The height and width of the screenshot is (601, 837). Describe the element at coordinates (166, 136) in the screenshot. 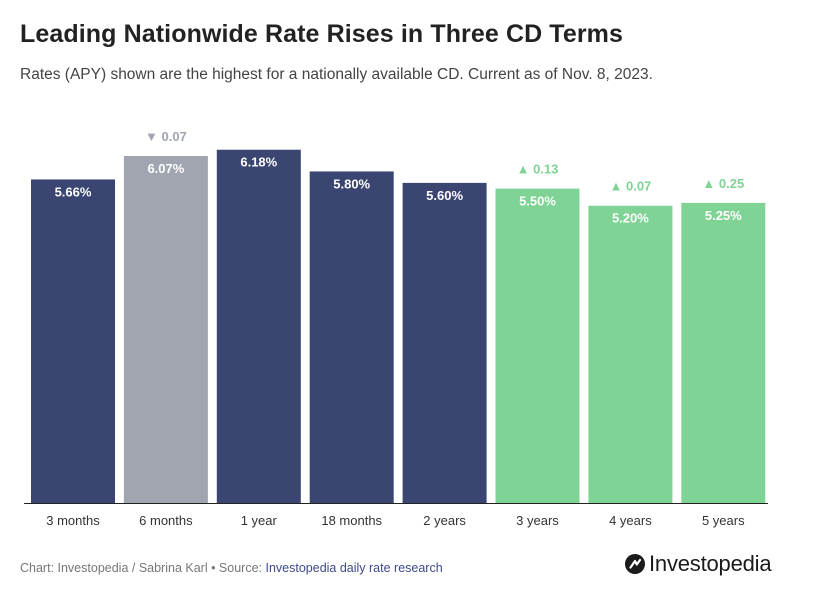

I see `rate-change-label-2: ▼ 0.07` at that location.